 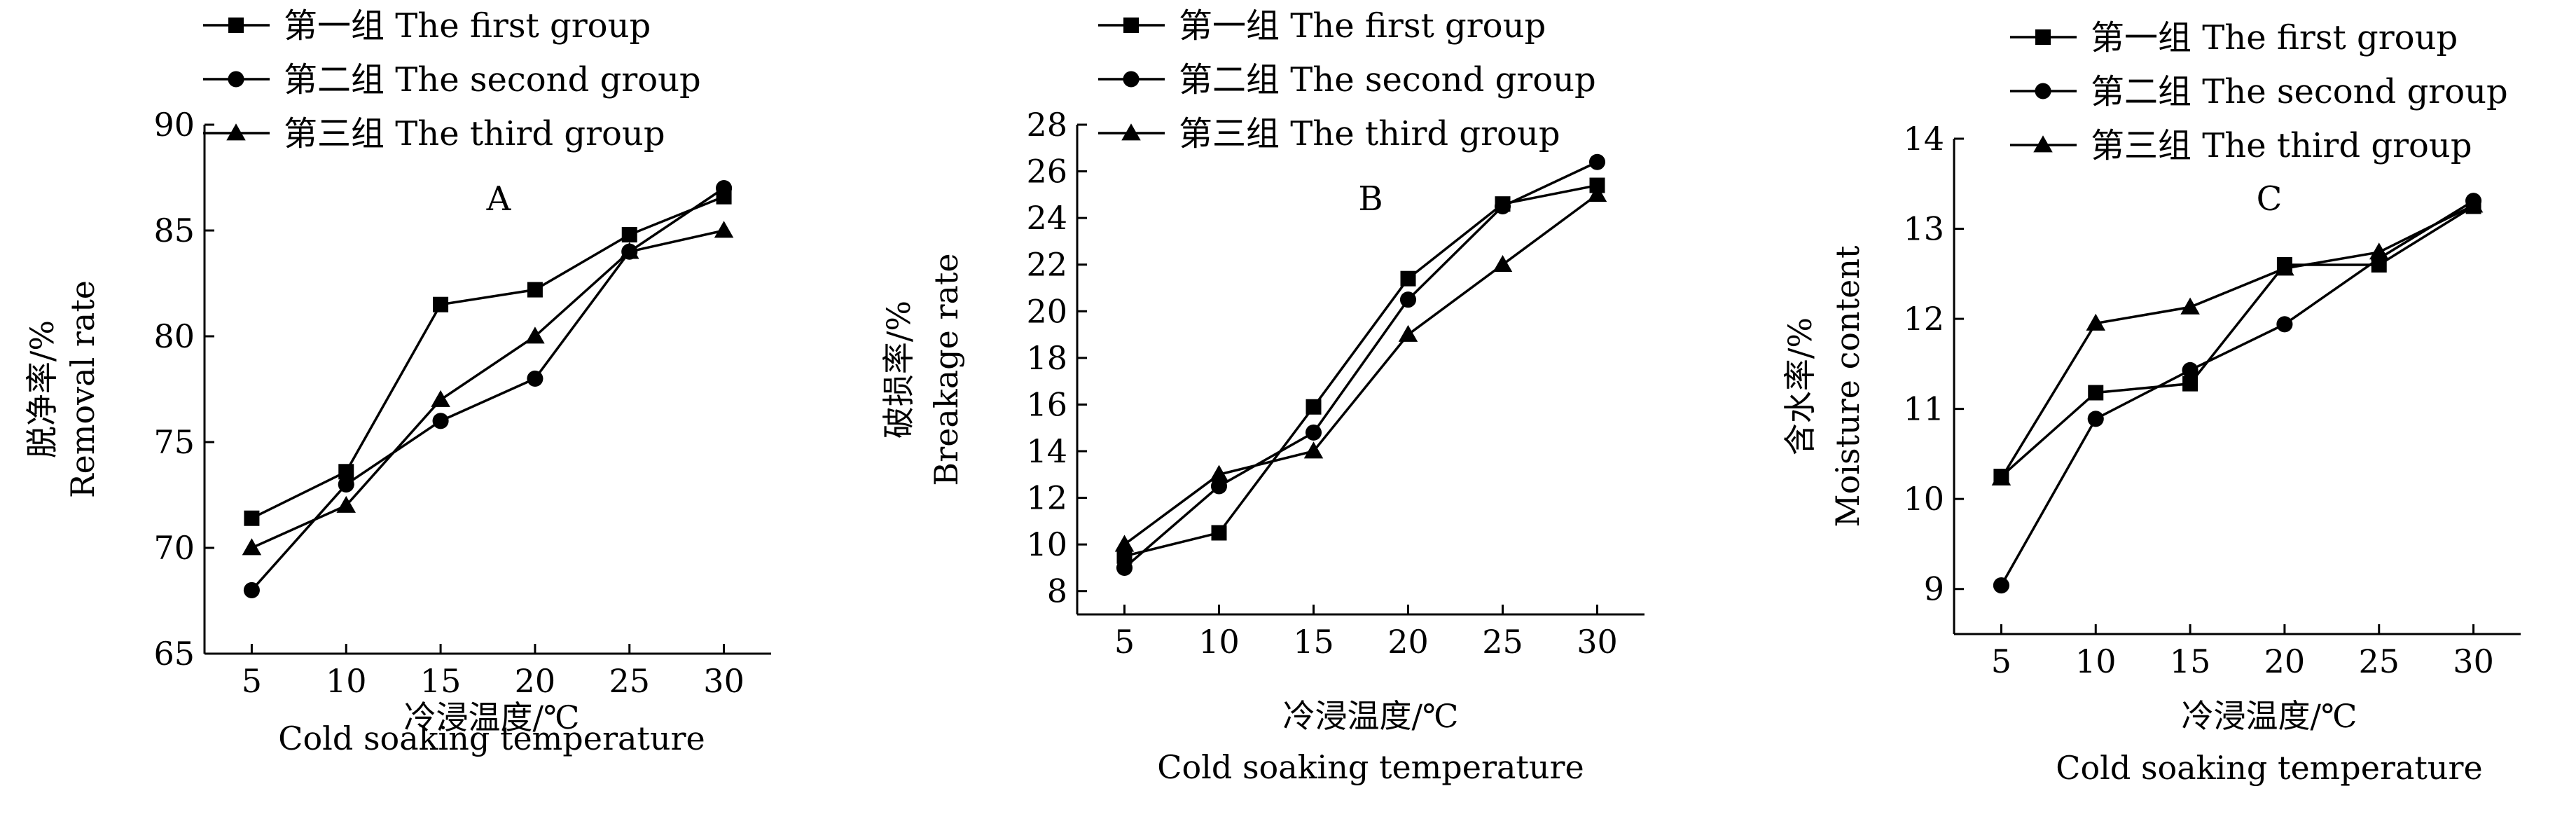 What do you see at coordinates (174, 548) in the screenshot?
I see `y-tick-label: 70` at bounding box center [174, 548].